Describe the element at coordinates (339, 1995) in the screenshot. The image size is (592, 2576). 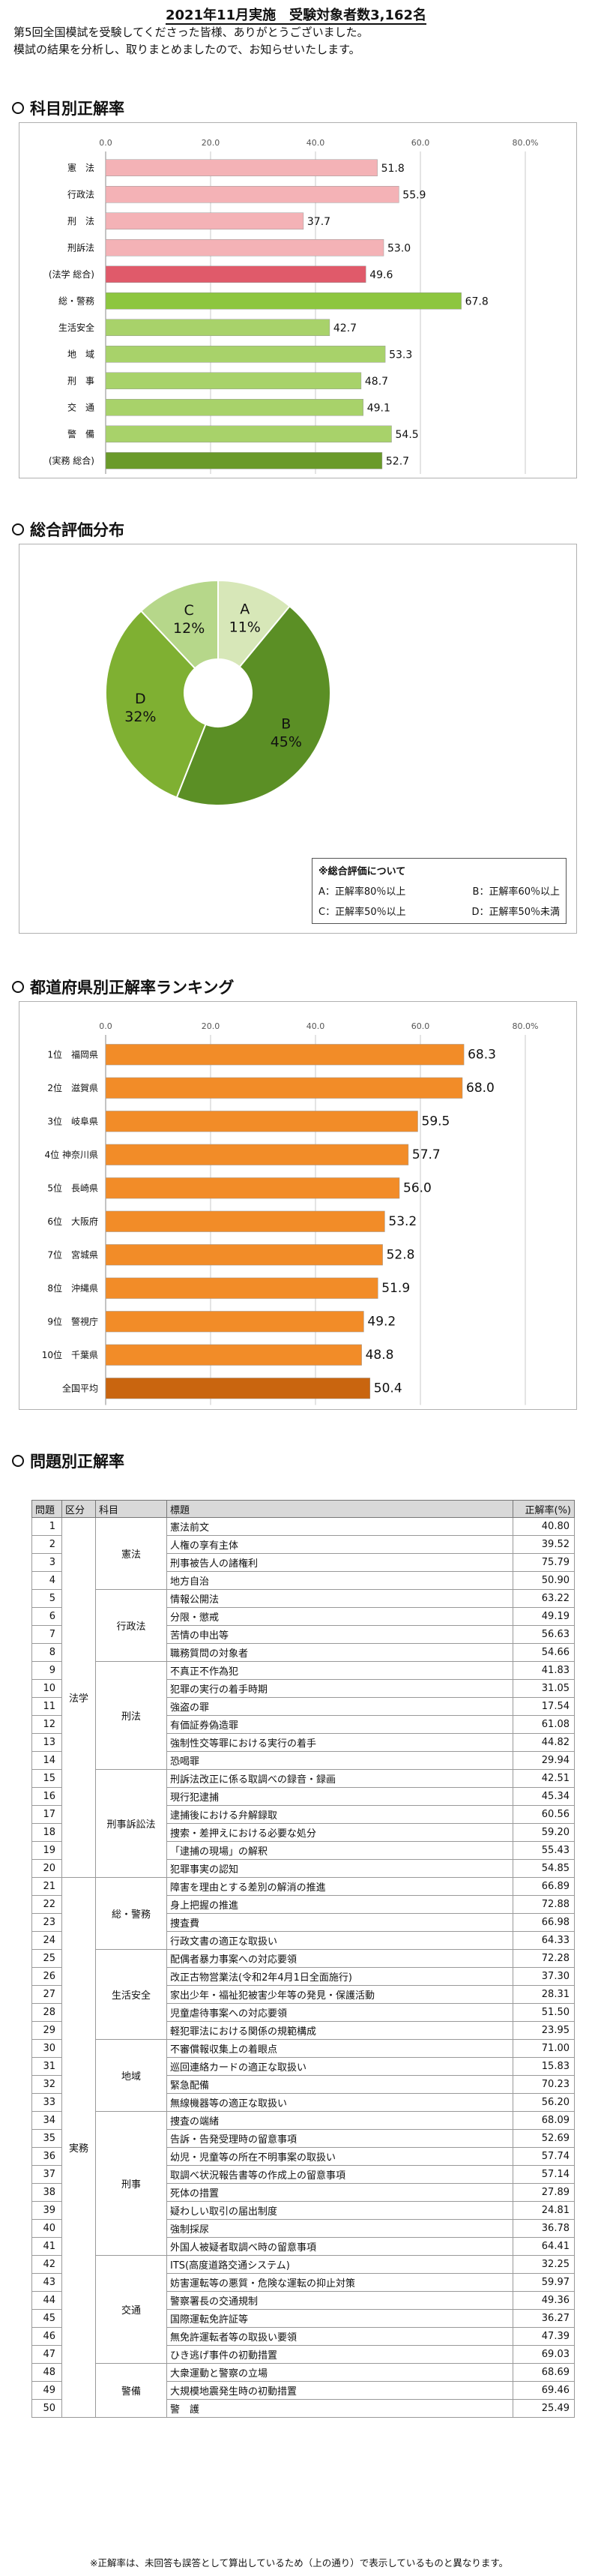
I see `table-cell: 家出少年・福祉犯被害少年等の発見・保護活動` at that location.